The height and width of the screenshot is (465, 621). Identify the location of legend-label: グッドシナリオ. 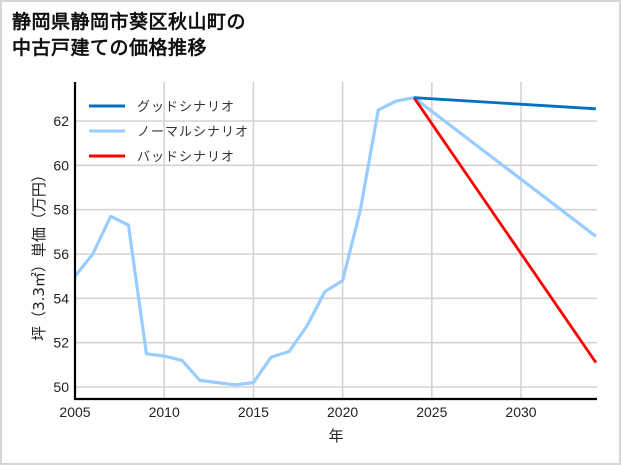
(186, 107).